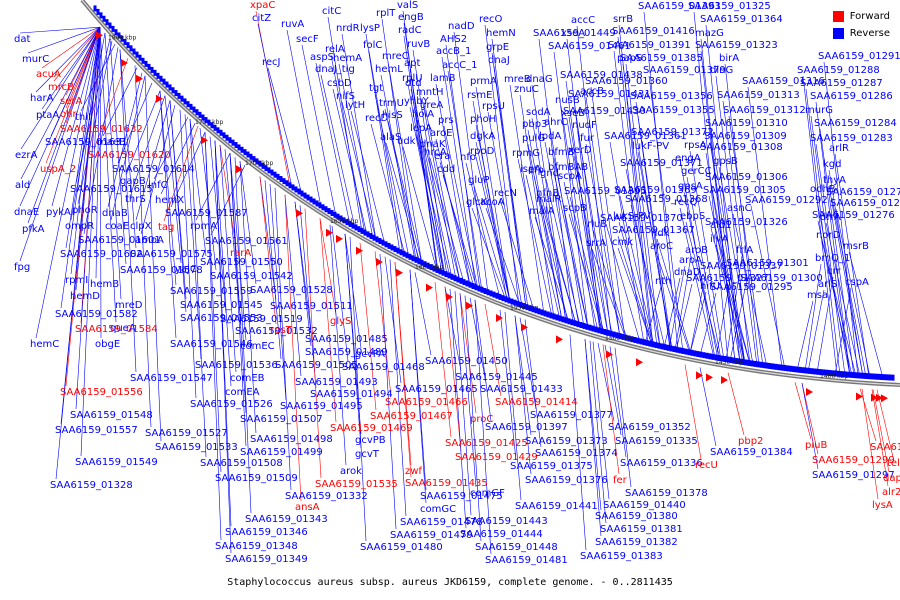  What do you see at coordinates (335, 69) in the screenshot?
I see `gene-label: dnaJ_tig` at bounding box center [335, 69].